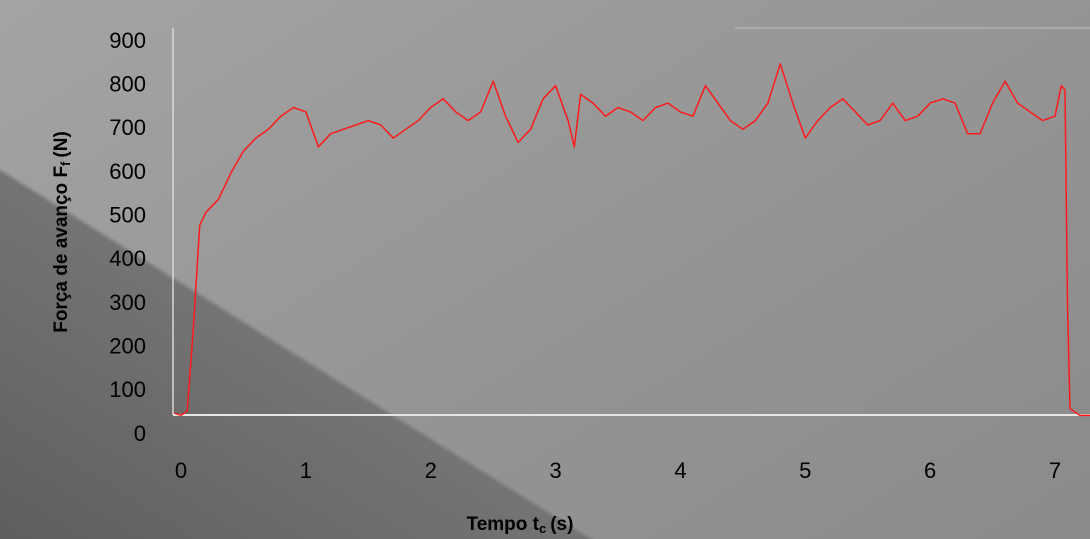  What do you see at coordinates (140, 433) in the screenshot?
I see `y-tick-label: 0` at bounding box center [140, 433].